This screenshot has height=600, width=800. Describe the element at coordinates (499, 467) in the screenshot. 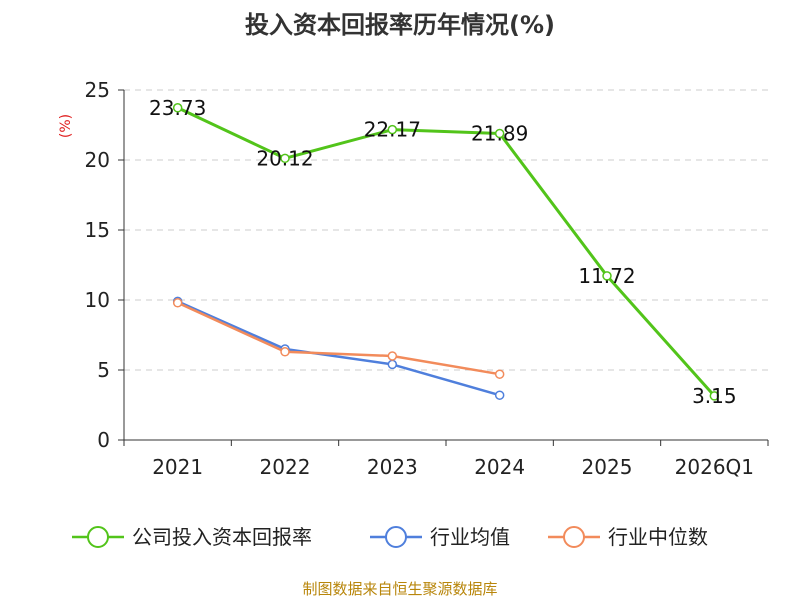

I see `x-tick-label: 2024` at that location.